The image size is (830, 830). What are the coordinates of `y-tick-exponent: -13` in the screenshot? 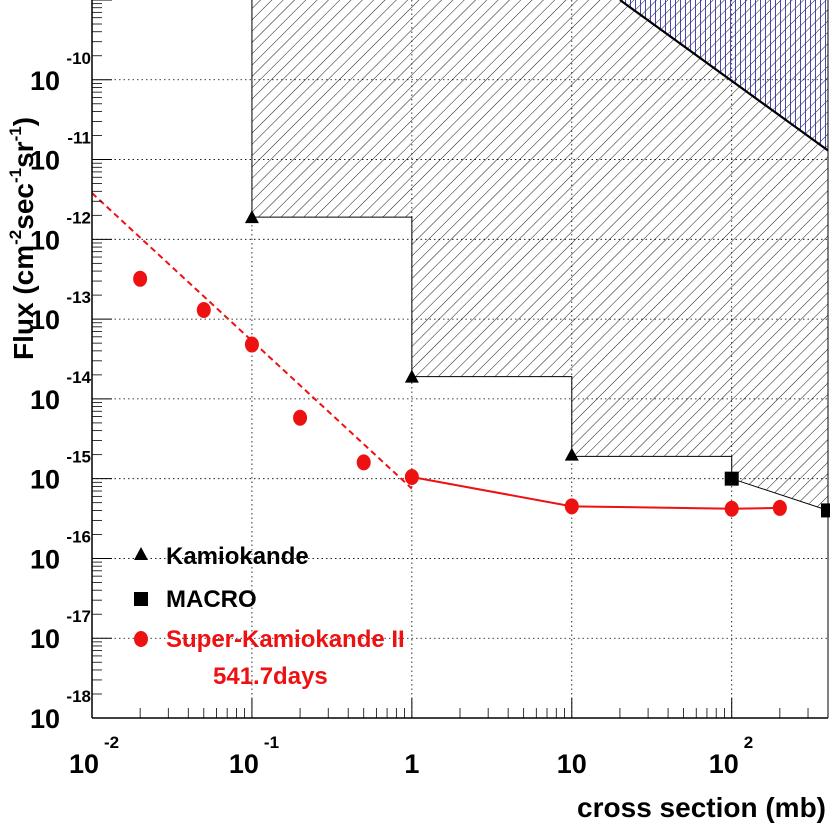 It's located at (78, 297).